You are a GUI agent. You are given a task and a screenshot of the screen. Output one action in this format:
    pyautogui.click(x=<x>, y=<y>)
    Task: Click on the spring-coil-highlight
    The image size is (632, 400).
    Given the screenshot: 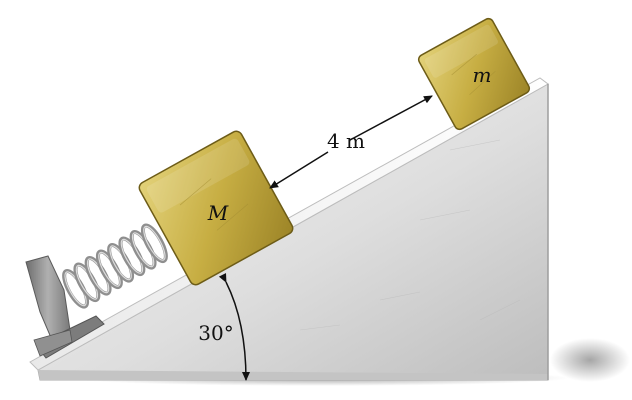 What is the action you would take?
    pyautogui.click(x=154, y=243)
    